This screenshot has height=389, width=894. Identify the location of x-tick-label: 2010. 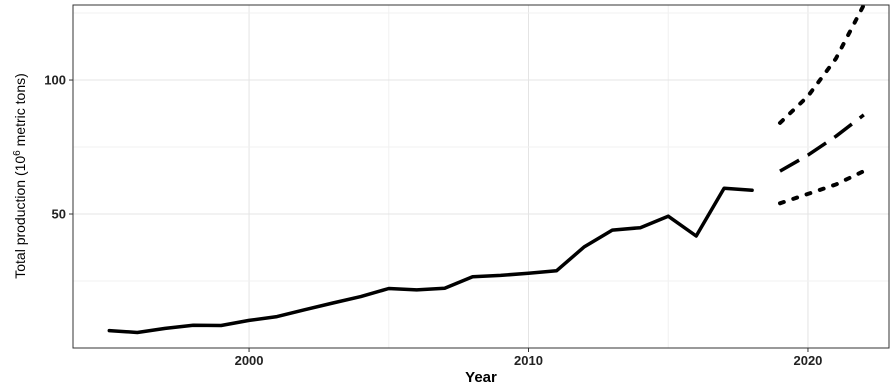
(528, 360).